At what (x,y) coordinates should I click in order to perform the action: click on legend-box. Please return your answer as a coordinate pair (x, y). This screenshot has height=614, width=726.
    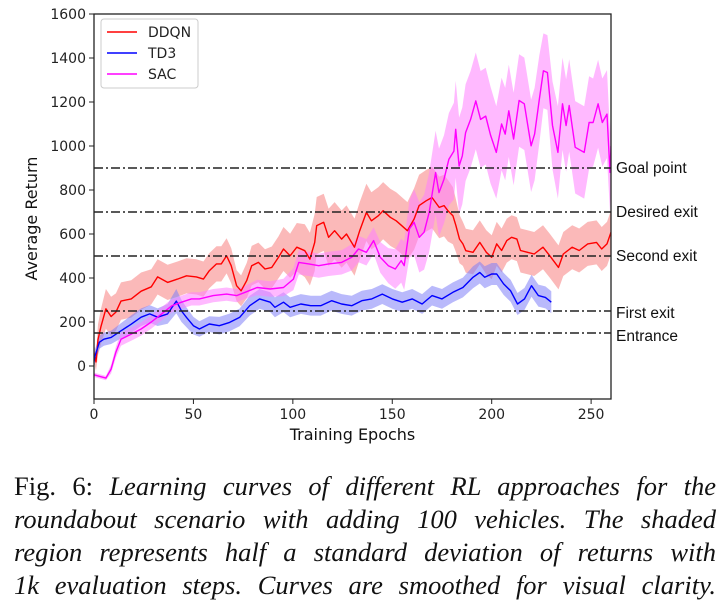
    Looking at the image, I should click on (149, 53).